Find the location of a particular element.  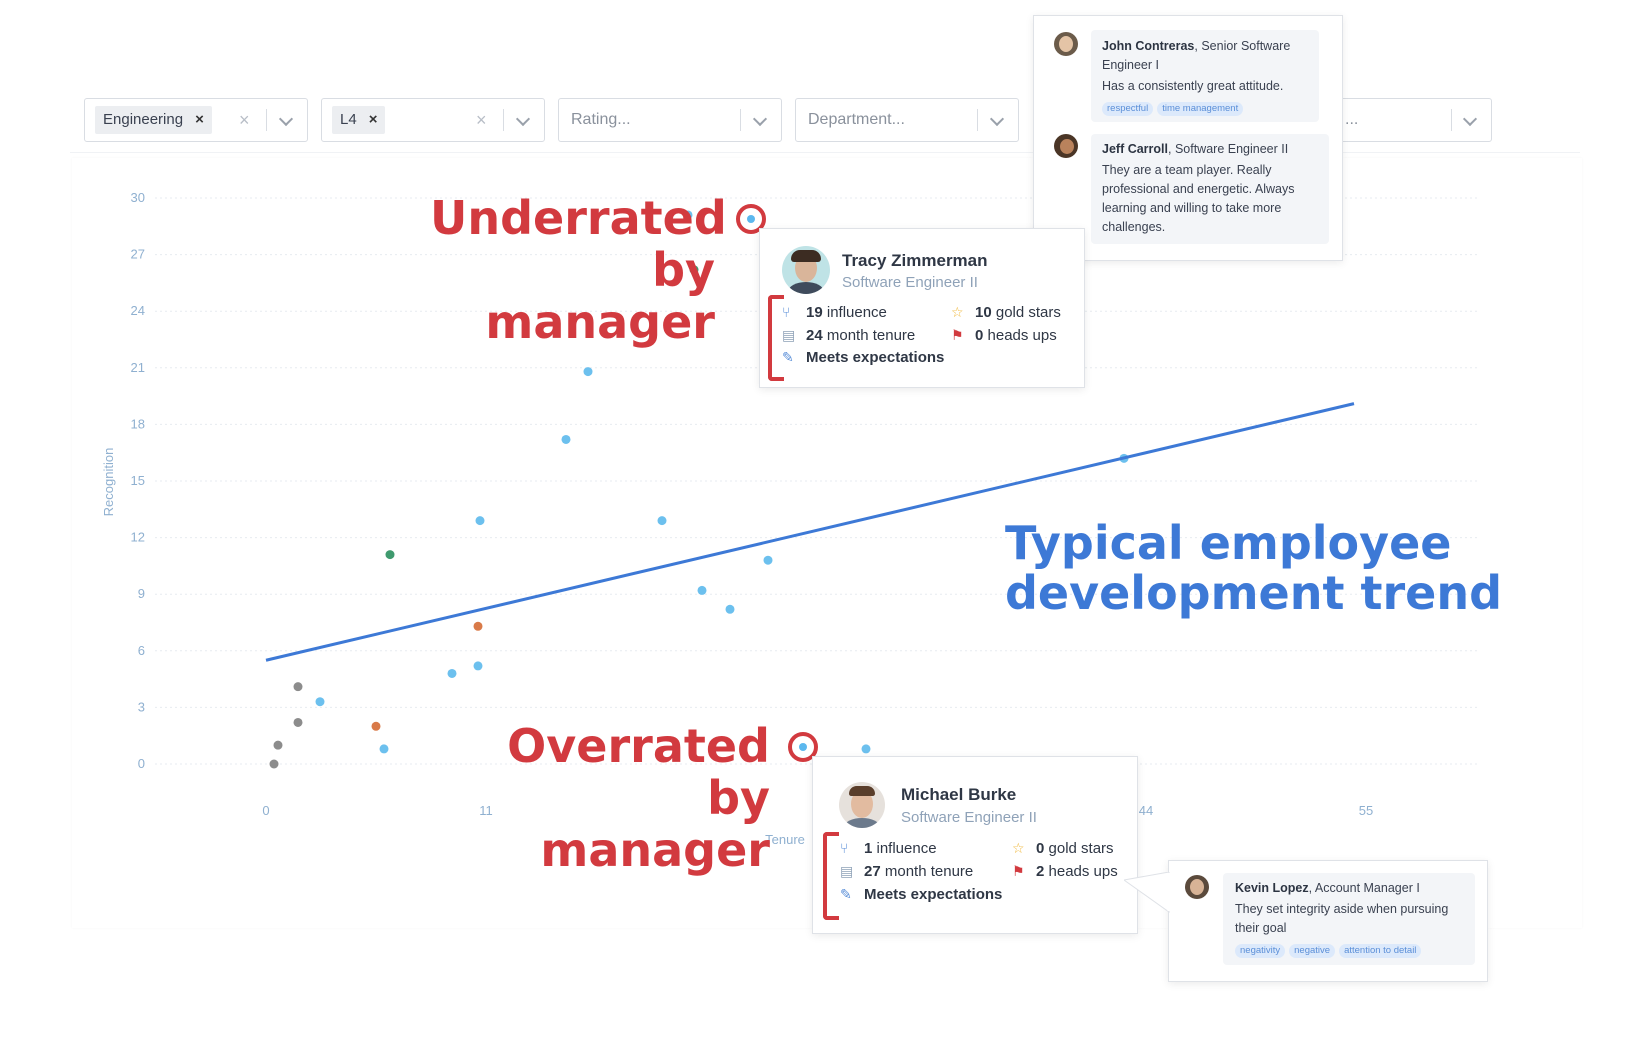

trend-annotation: Typical employee development trend is located at coordinates (1253, 568).